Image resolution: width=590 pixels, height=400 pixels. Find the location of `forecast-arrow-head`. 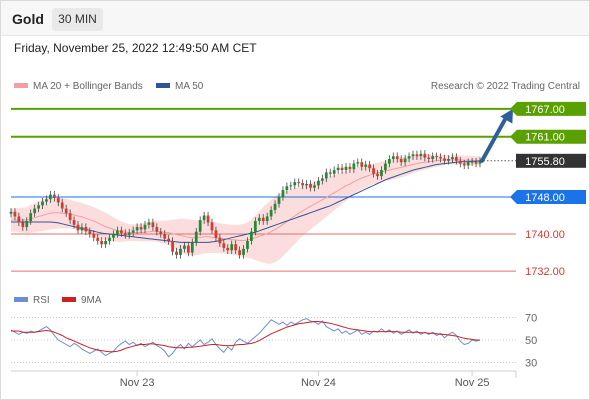

forecast-arrow-head is located at coordinates (506, 116).